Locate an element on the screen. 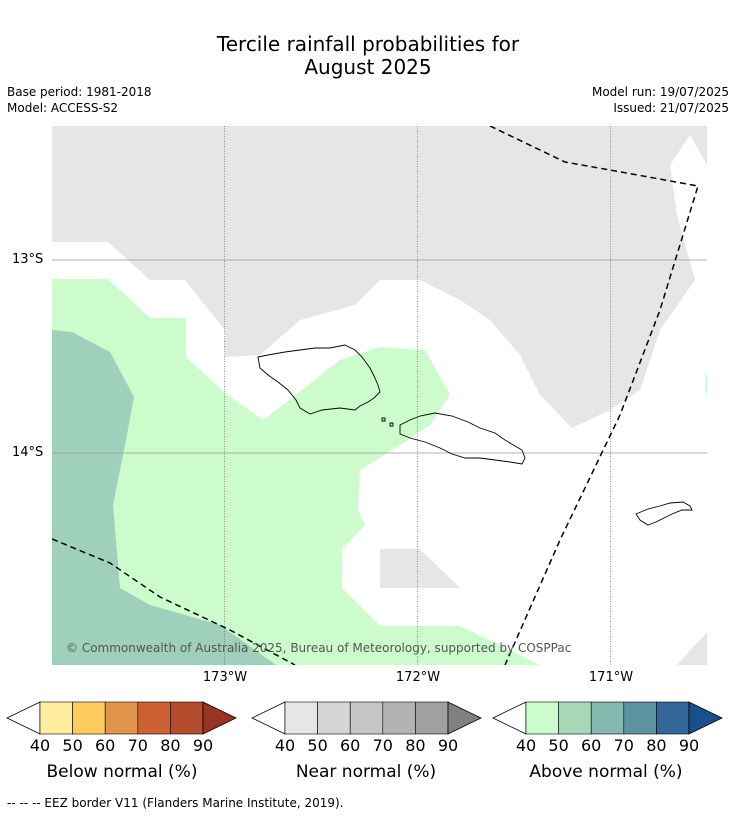  colorbar-above-tick: 50 is located at coordinates (558, 745).